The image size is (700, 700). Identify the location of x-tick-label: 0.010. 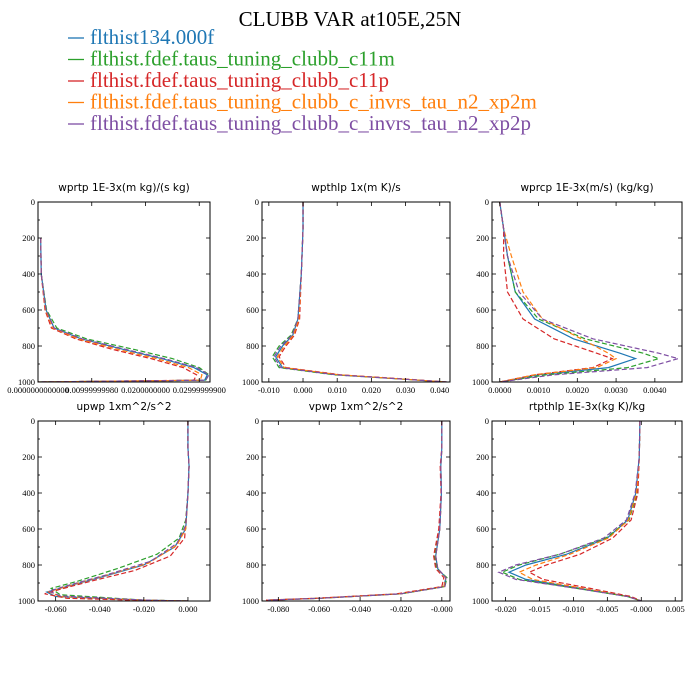
(337, 390).